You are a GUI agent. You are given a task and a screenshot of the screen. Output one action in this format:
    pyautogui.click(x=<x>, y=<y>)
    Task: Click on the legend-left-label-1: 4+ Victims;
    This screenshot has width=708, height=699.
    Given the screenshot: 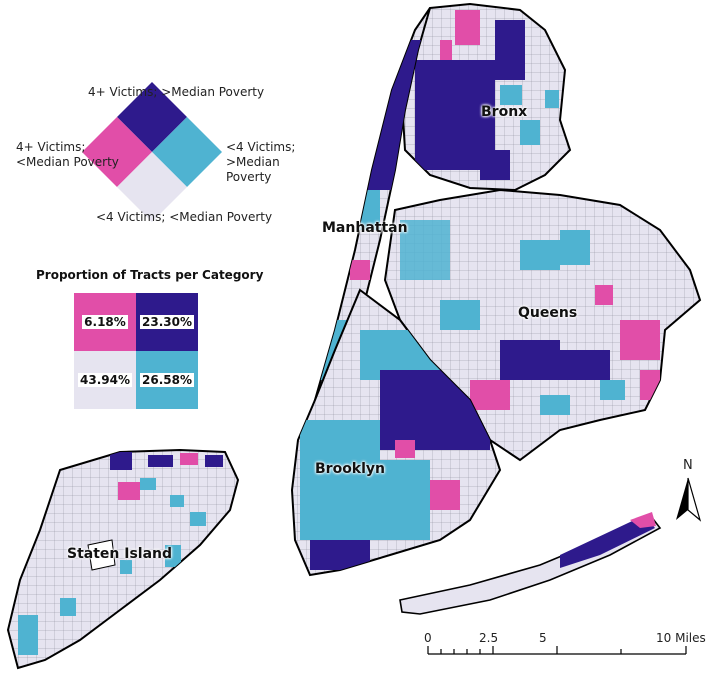 What is the action you would take?
    pyautogui.click(x=51, y=147)
    